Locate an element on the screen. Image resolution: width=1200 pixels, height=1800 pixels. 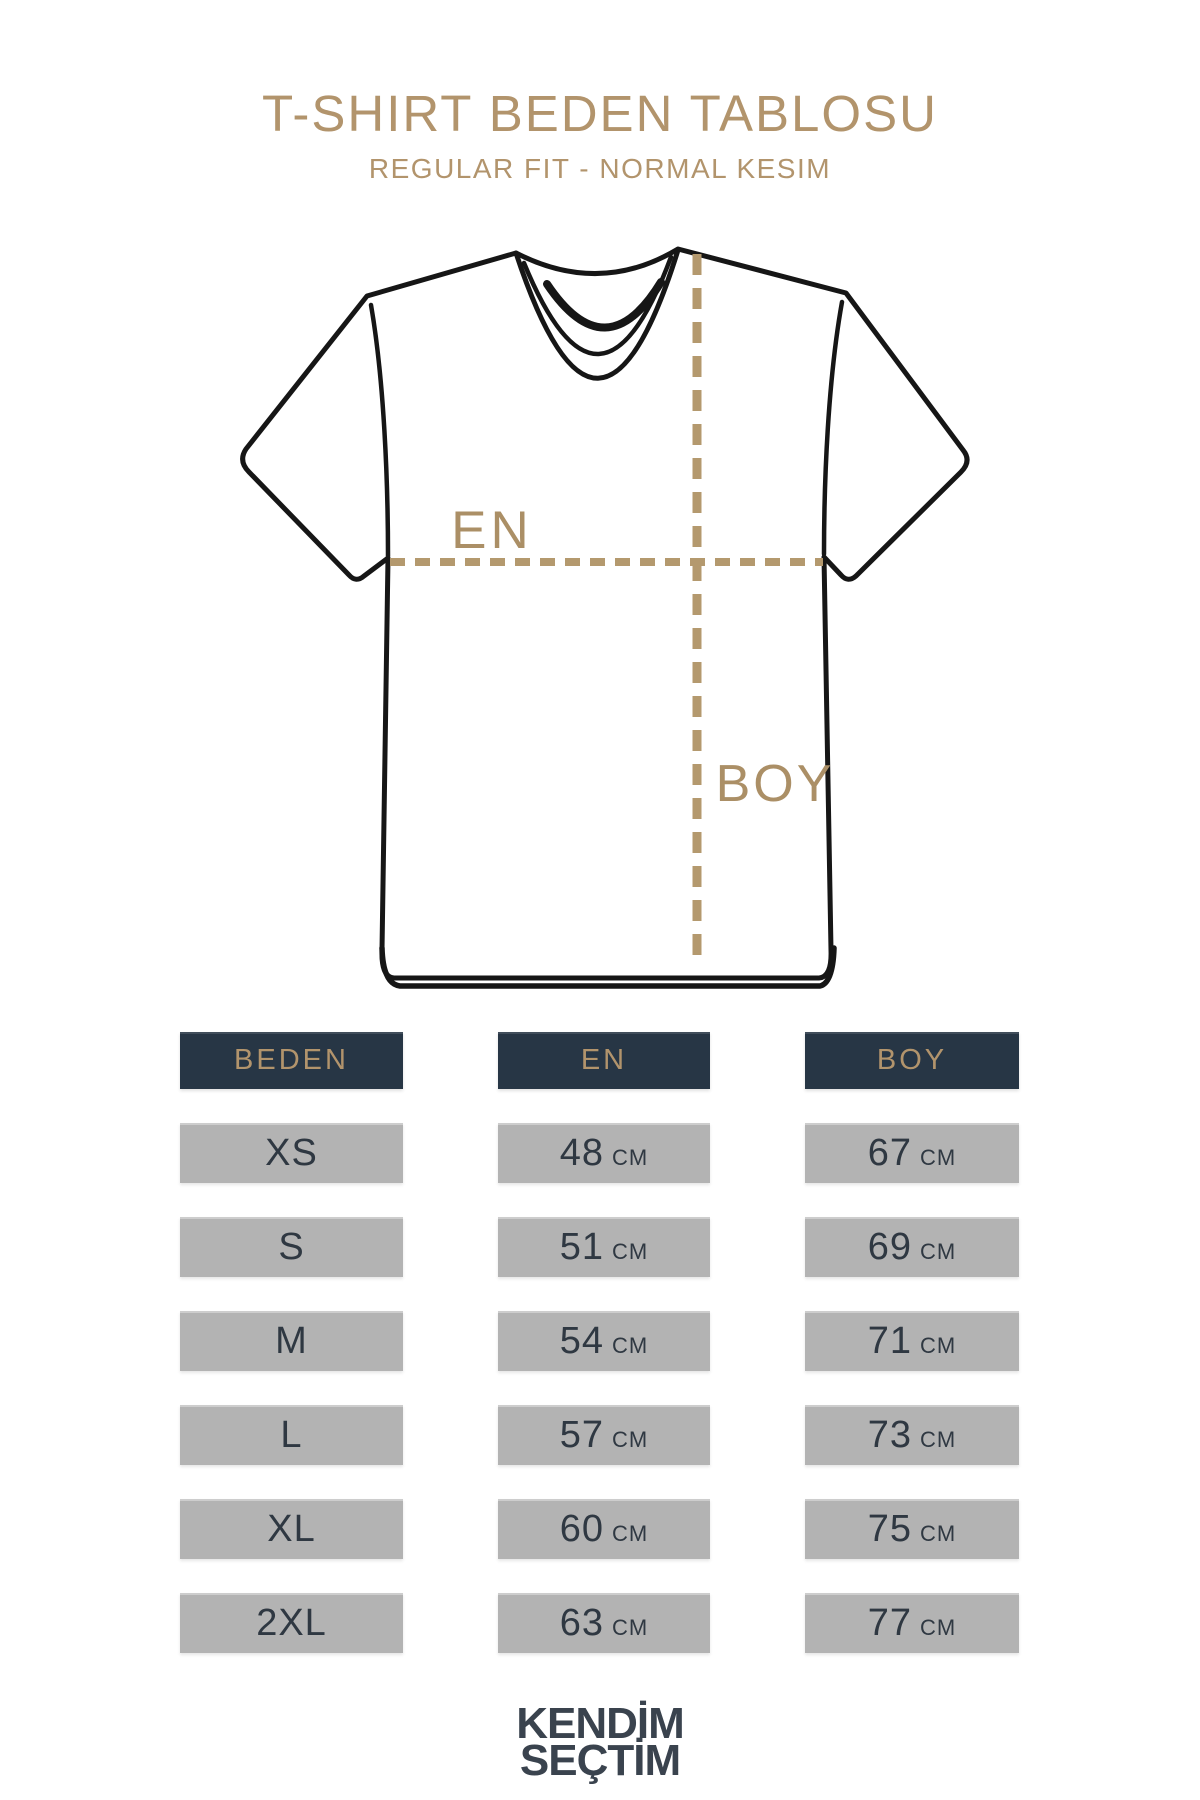
boy-value: 77 is located at coordinates (890, 1623).